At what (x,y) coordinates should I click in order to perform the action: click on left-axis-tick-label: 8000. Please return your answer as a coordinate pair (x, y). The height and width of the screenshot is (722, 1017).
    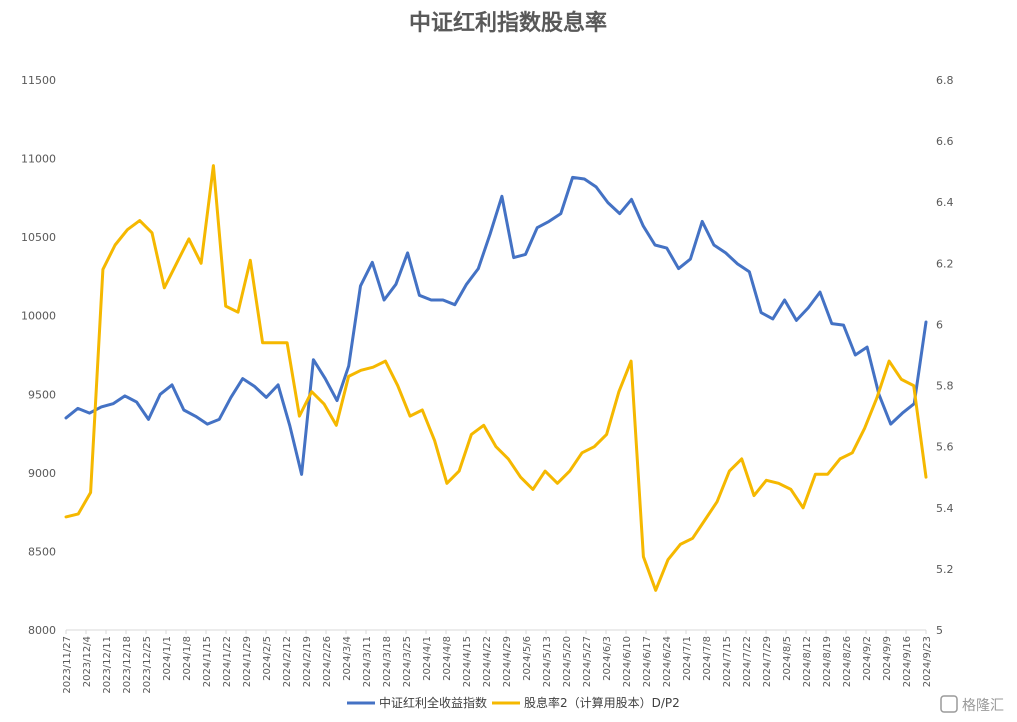
    Looking at the image, I should click on (42, 630).